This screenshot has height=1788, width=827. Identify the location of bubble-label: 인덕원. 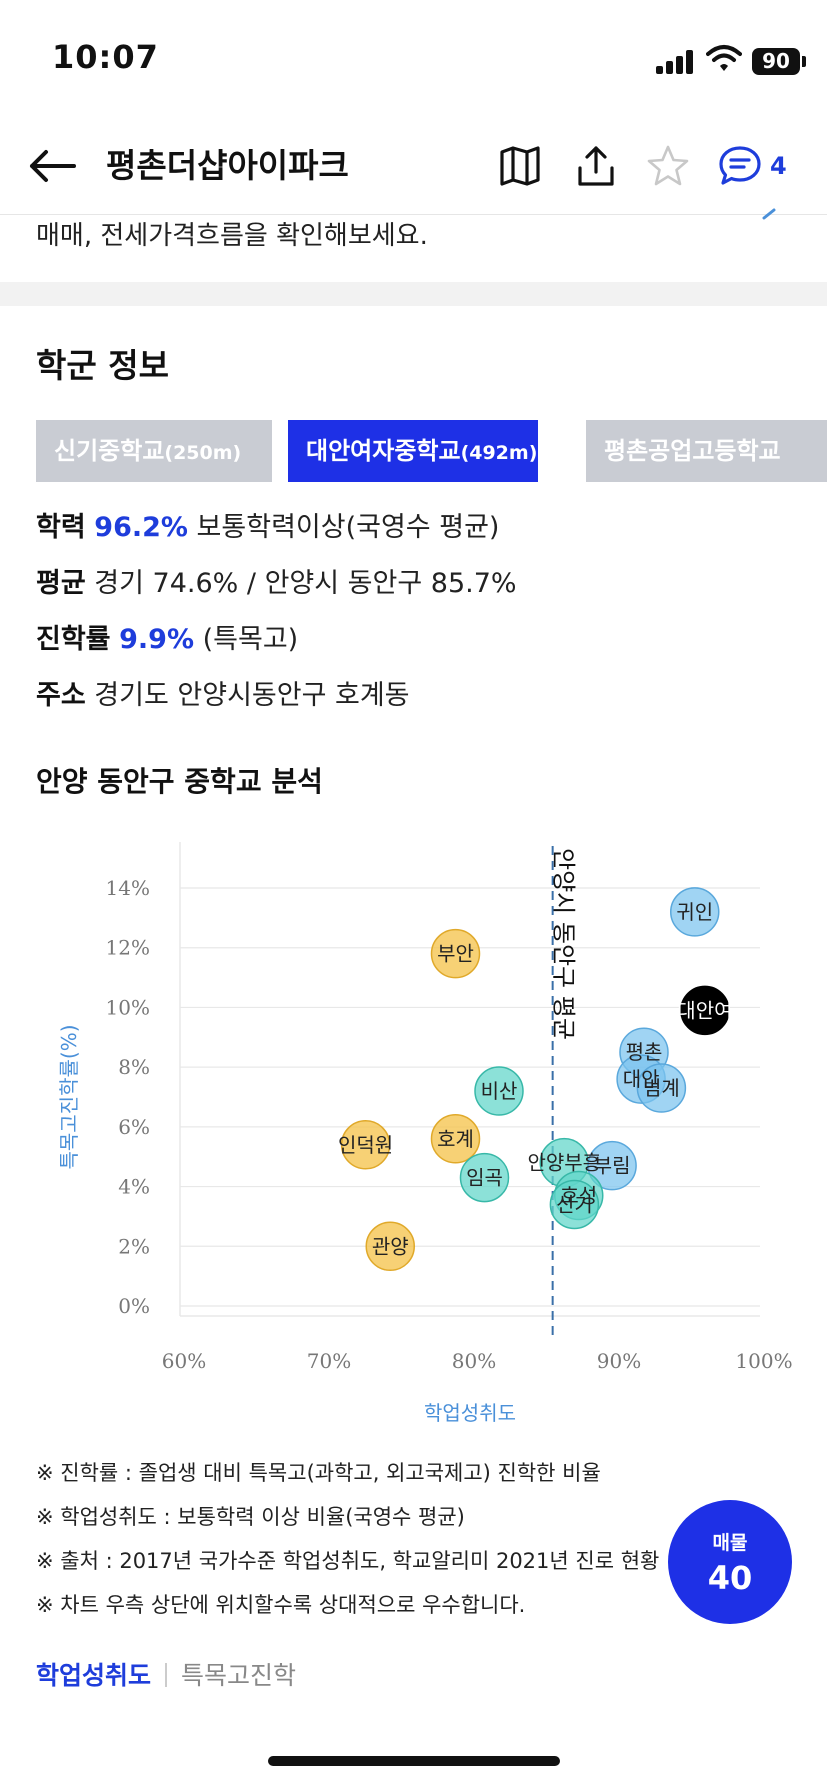
(365, 1145).